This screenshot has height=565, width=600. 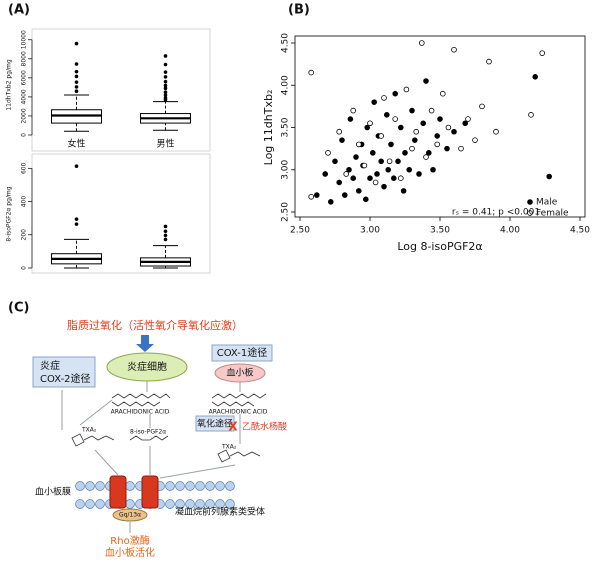 What do you see at coordinates (24, 39) in the screenshot?
I see `y-tick-label: 10000` at bounding box center [24, 39].